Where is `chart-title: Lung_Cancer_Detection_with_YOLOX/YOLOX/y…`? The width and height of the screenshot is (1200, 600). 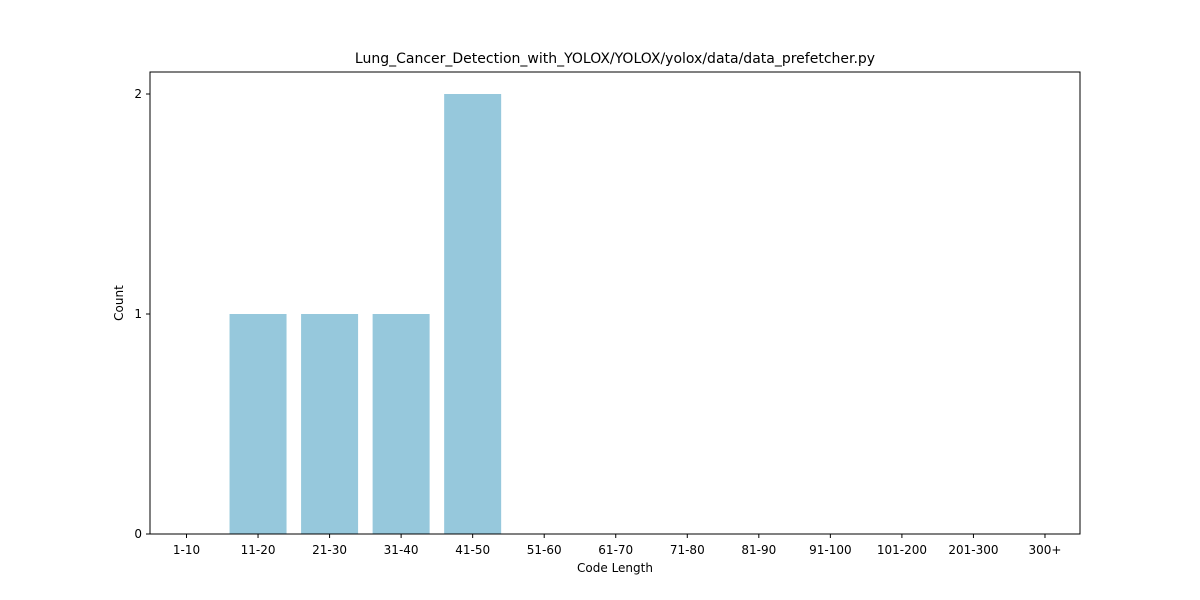
chart-title: Lung_Cancer_Detection_with_YOLOX/YOLOX/y… is located at coordinates (615, 59).